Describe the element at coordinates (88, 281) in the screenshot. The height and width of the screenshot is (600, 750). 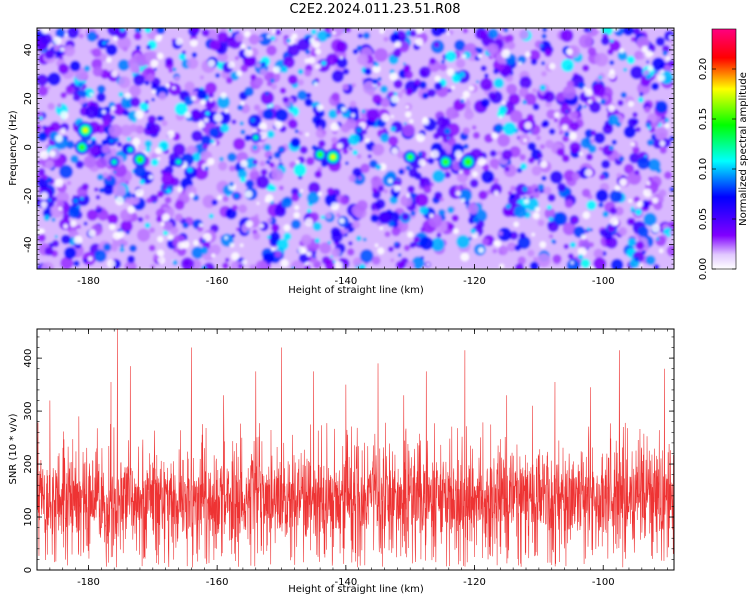
I see `heatmap-xtick-label: -180` at that location.